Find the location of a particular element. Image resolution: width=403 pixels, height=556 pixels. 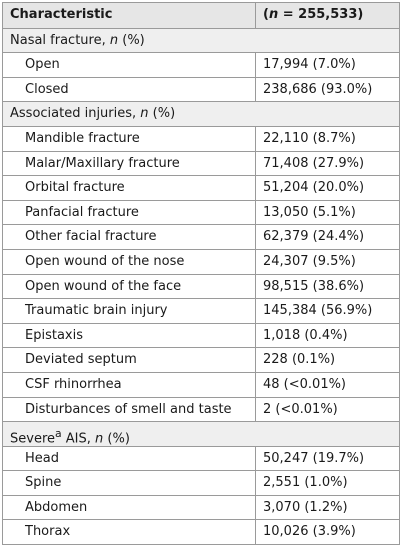

row-label: Abdomen is located at coordinates (129, 507).